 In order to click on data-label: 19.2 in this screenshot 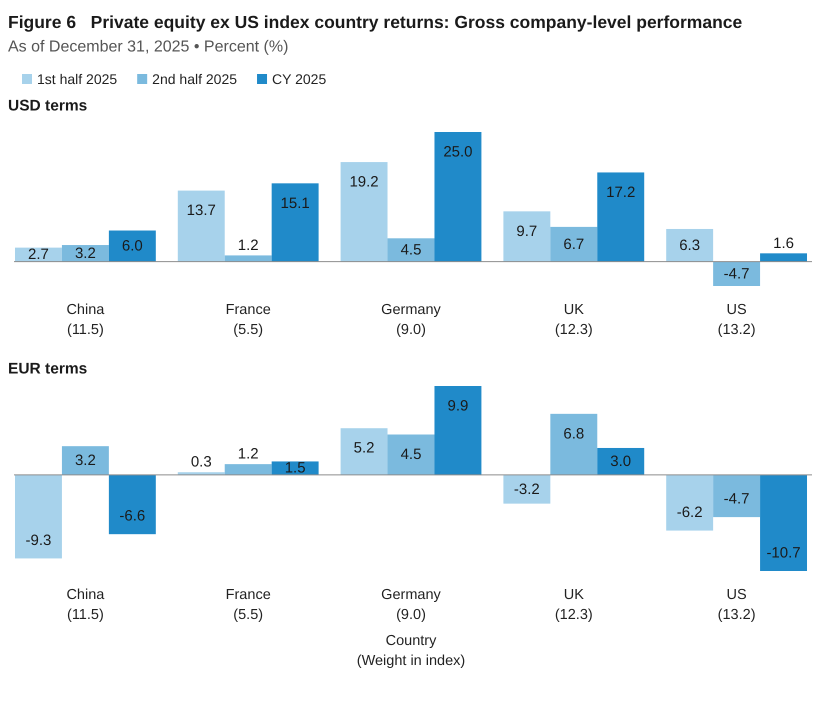, I will do `click(364, 182)`.